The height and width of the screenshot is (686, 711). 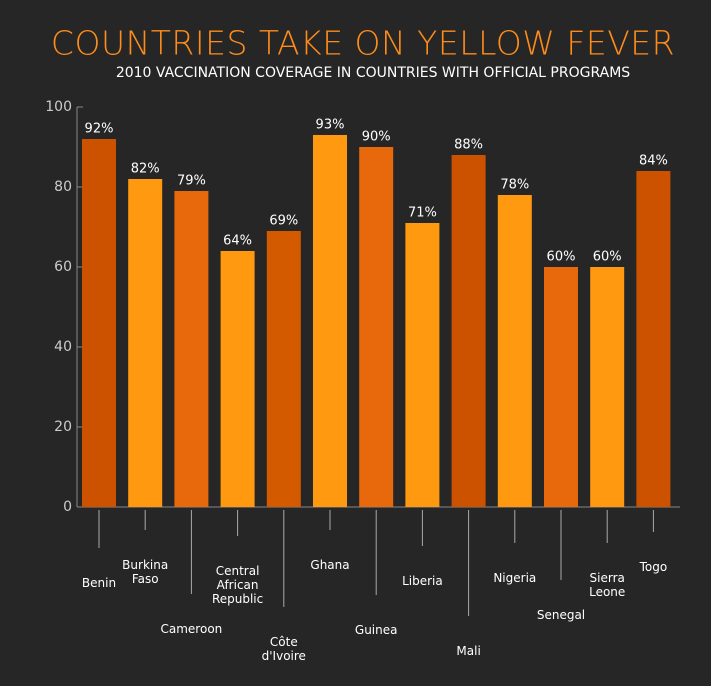 I want to click on value-label: 69%, so click(x=283, y=221).